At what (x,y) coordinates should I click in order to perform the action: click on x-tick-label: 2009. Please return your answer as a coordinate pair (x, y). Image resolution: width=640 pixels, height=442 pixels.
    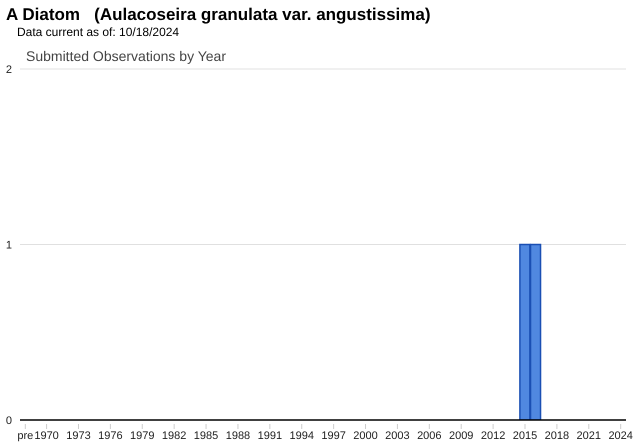
    Looking at the image, I should click on (461, 436).